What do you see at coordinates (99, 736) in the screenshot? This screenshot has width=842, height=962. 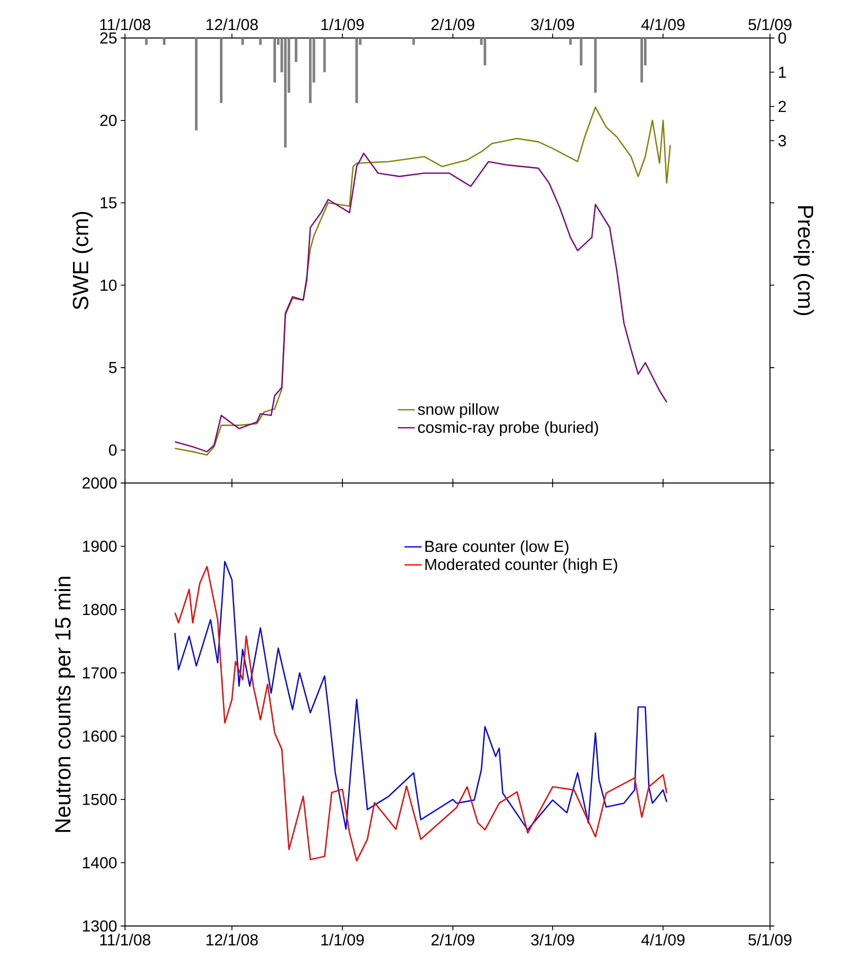 I see `y-tick-label: 1600` at bounding box center [99, 736].